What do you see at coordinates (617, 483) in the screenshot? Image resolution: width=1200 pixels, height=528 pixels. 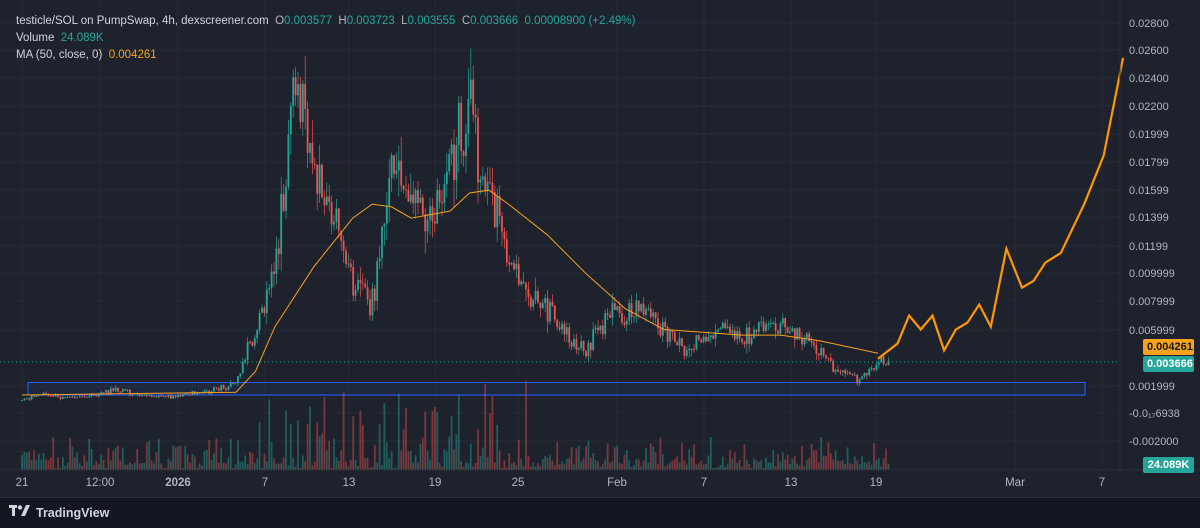 I see `time-tick-label: Feb` at bounding box center [617, 483].